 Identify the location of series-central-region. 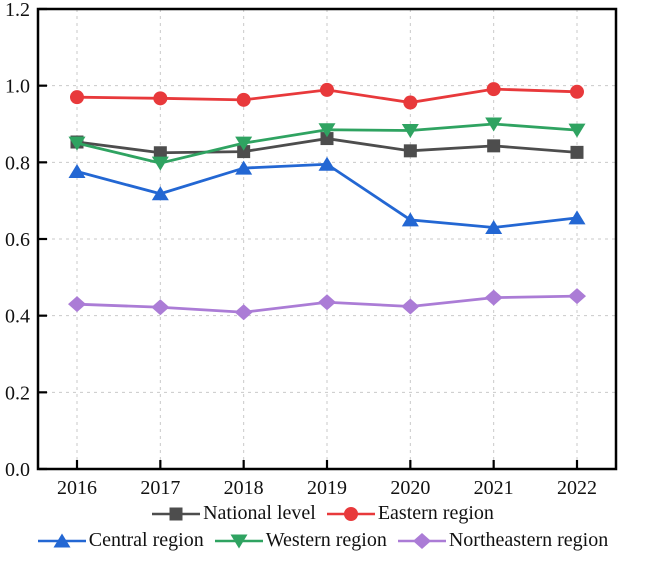
(327, 195).